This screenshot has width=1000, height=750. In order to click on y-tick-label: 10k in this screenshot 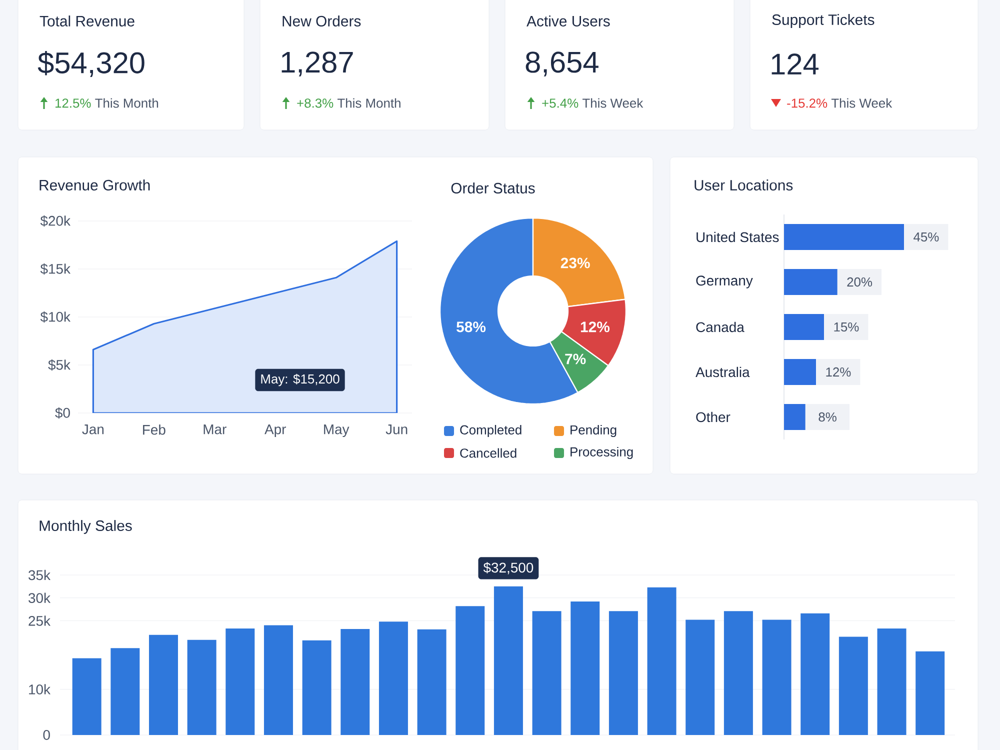, I will do `click(39, 689)`.